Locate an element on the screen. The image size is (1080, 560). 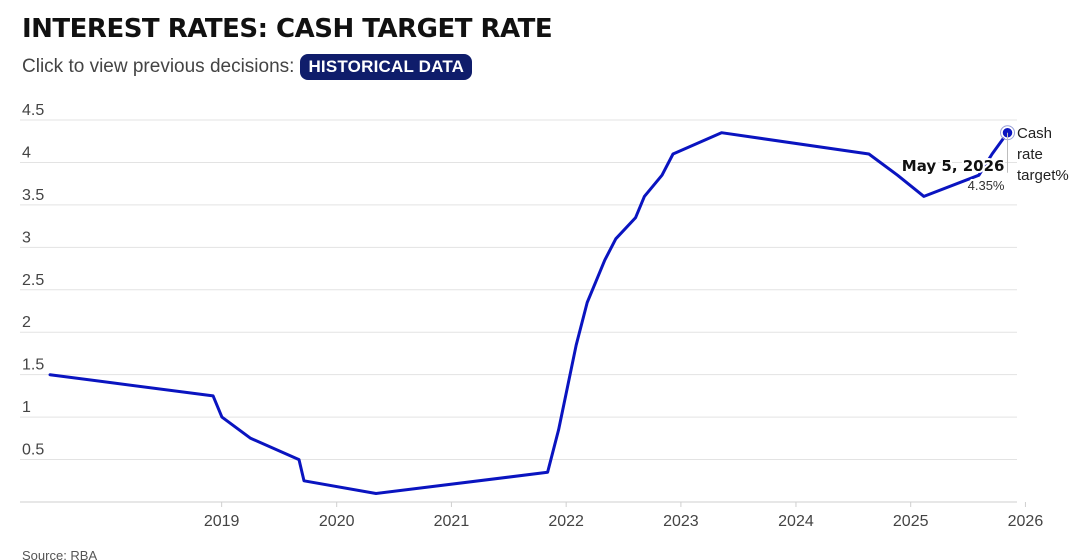
legend-series-label: Cash rate target% is located at coordinates (1043, 154).